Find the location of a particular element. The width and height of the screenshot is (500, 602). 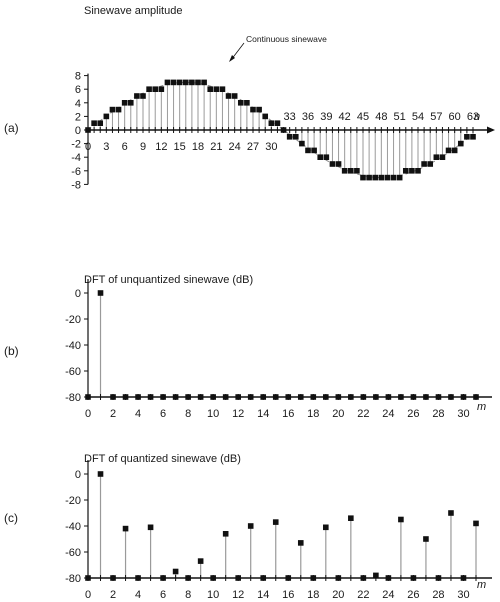

panel-a-xtick-label: 15 is located at coordinates (180, 147).